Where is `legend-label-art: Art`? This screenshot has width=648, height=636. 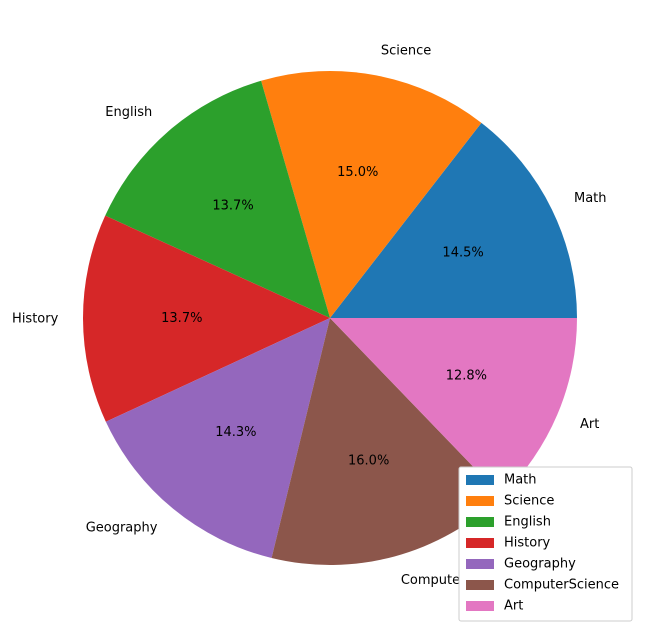
legend-label-art: Art is located at coordinates (513, 606).